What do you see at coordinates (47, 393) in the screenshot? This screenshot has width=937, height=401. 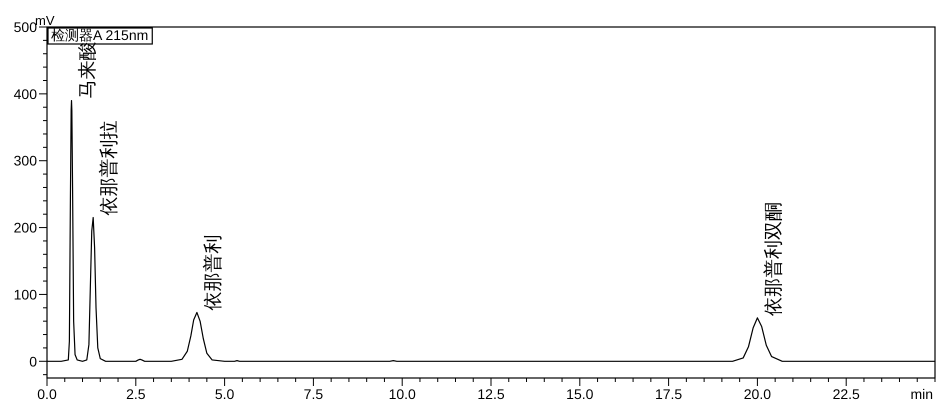 I see `x-tick-label: 0.0` at bounding box center [47, 393].